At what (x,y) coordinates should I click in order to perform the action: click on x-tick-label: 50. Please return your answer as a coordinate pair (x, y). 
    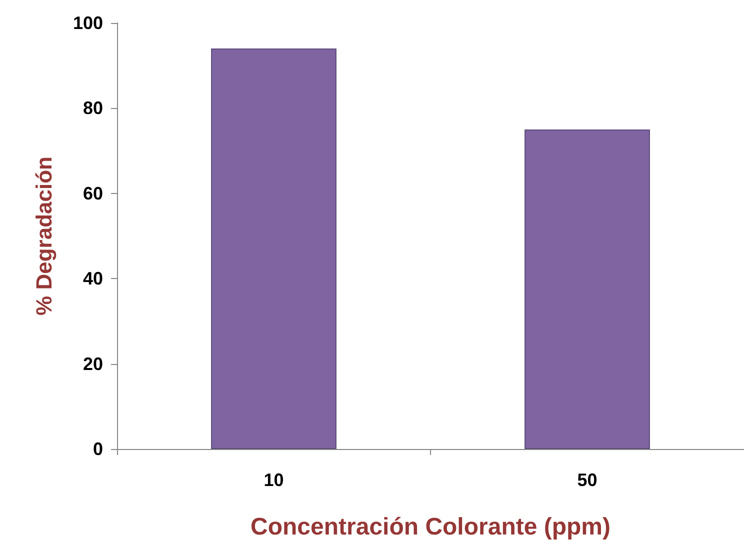
    Looking at the image, I should click on (587, 480).